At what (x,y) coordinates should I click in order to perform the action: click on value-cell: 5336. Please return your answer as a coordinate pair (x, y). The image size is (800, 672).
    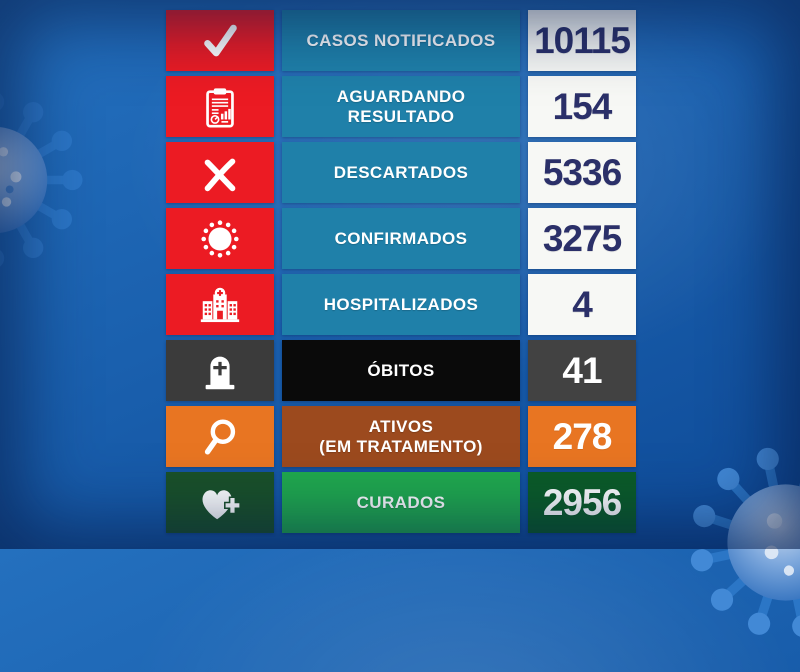
    Looking at the image, I should click on (582, 172).